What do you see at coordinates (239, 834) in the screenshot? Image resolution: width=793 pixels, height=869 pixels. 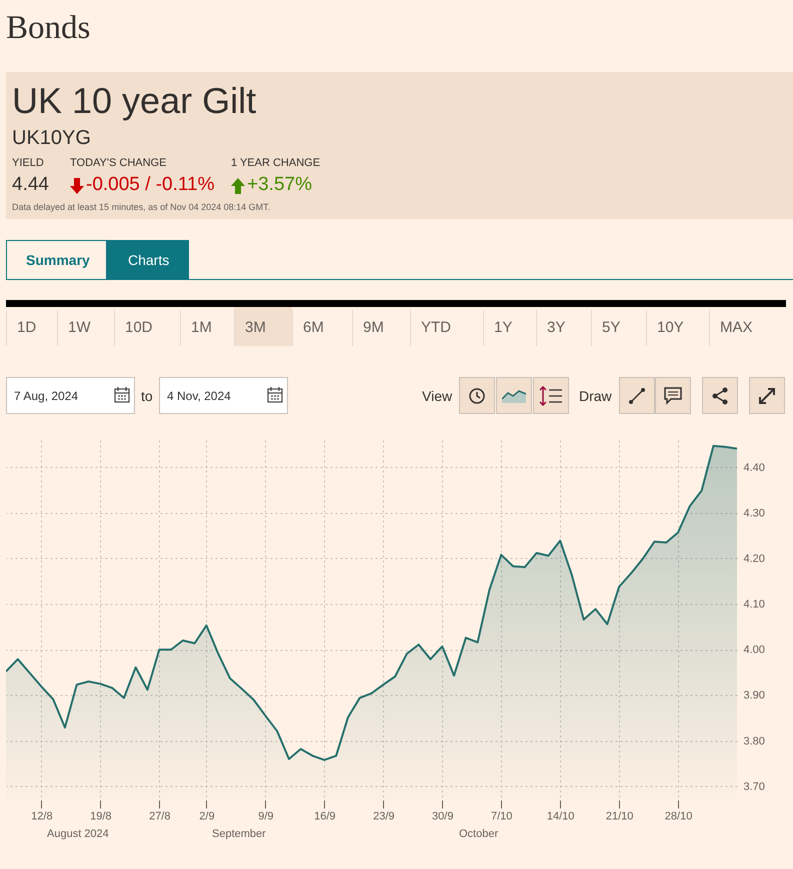 I see `text: September` at bounding box center [239, 834].